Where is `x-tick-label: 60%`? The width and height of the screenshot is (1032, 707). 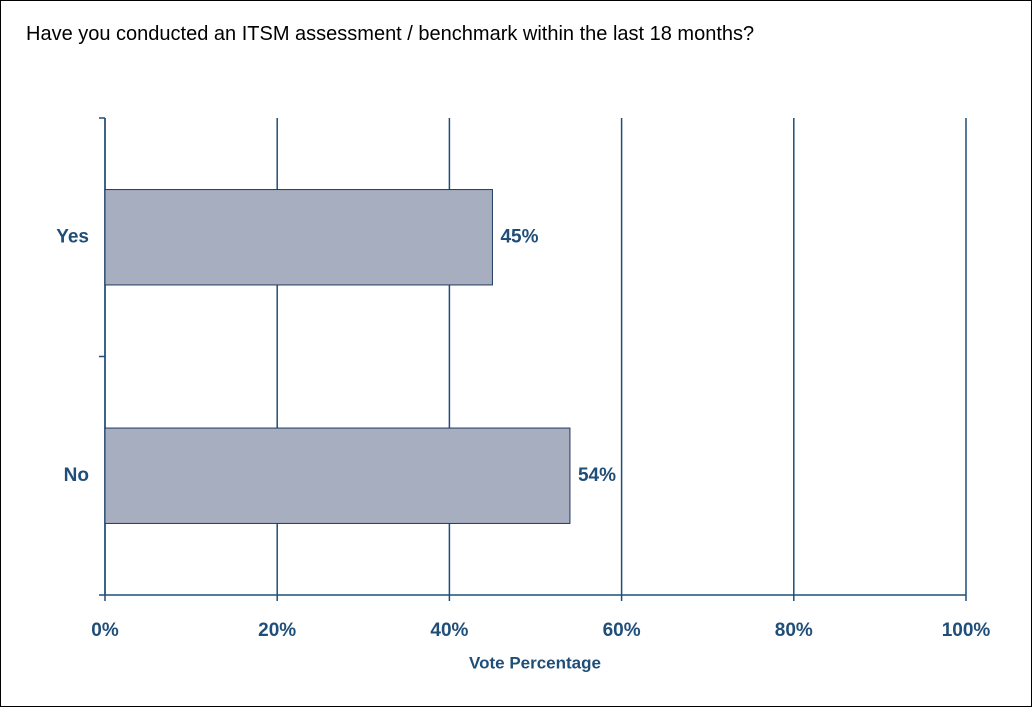 x-tick-label: 60% is located at coordinates (622, 630).